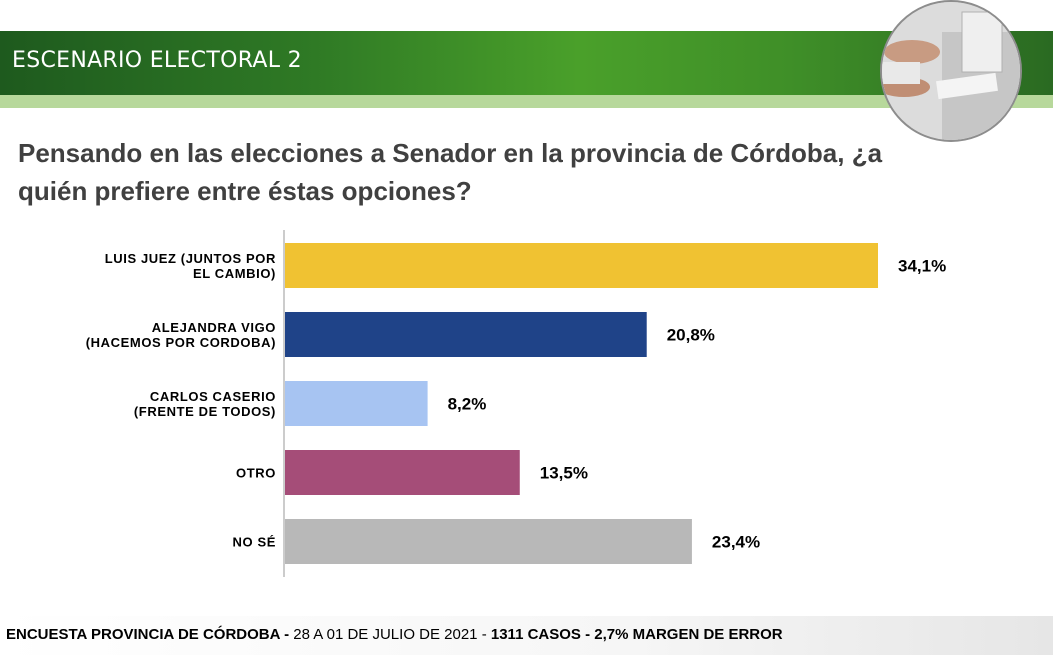 This screenshot has width=1053, height=655. Describe the element at coordinates (385, 634) in the screenshot. I see `footer-dates: 28 A 01 DE JULIO DE 2021` at that location.